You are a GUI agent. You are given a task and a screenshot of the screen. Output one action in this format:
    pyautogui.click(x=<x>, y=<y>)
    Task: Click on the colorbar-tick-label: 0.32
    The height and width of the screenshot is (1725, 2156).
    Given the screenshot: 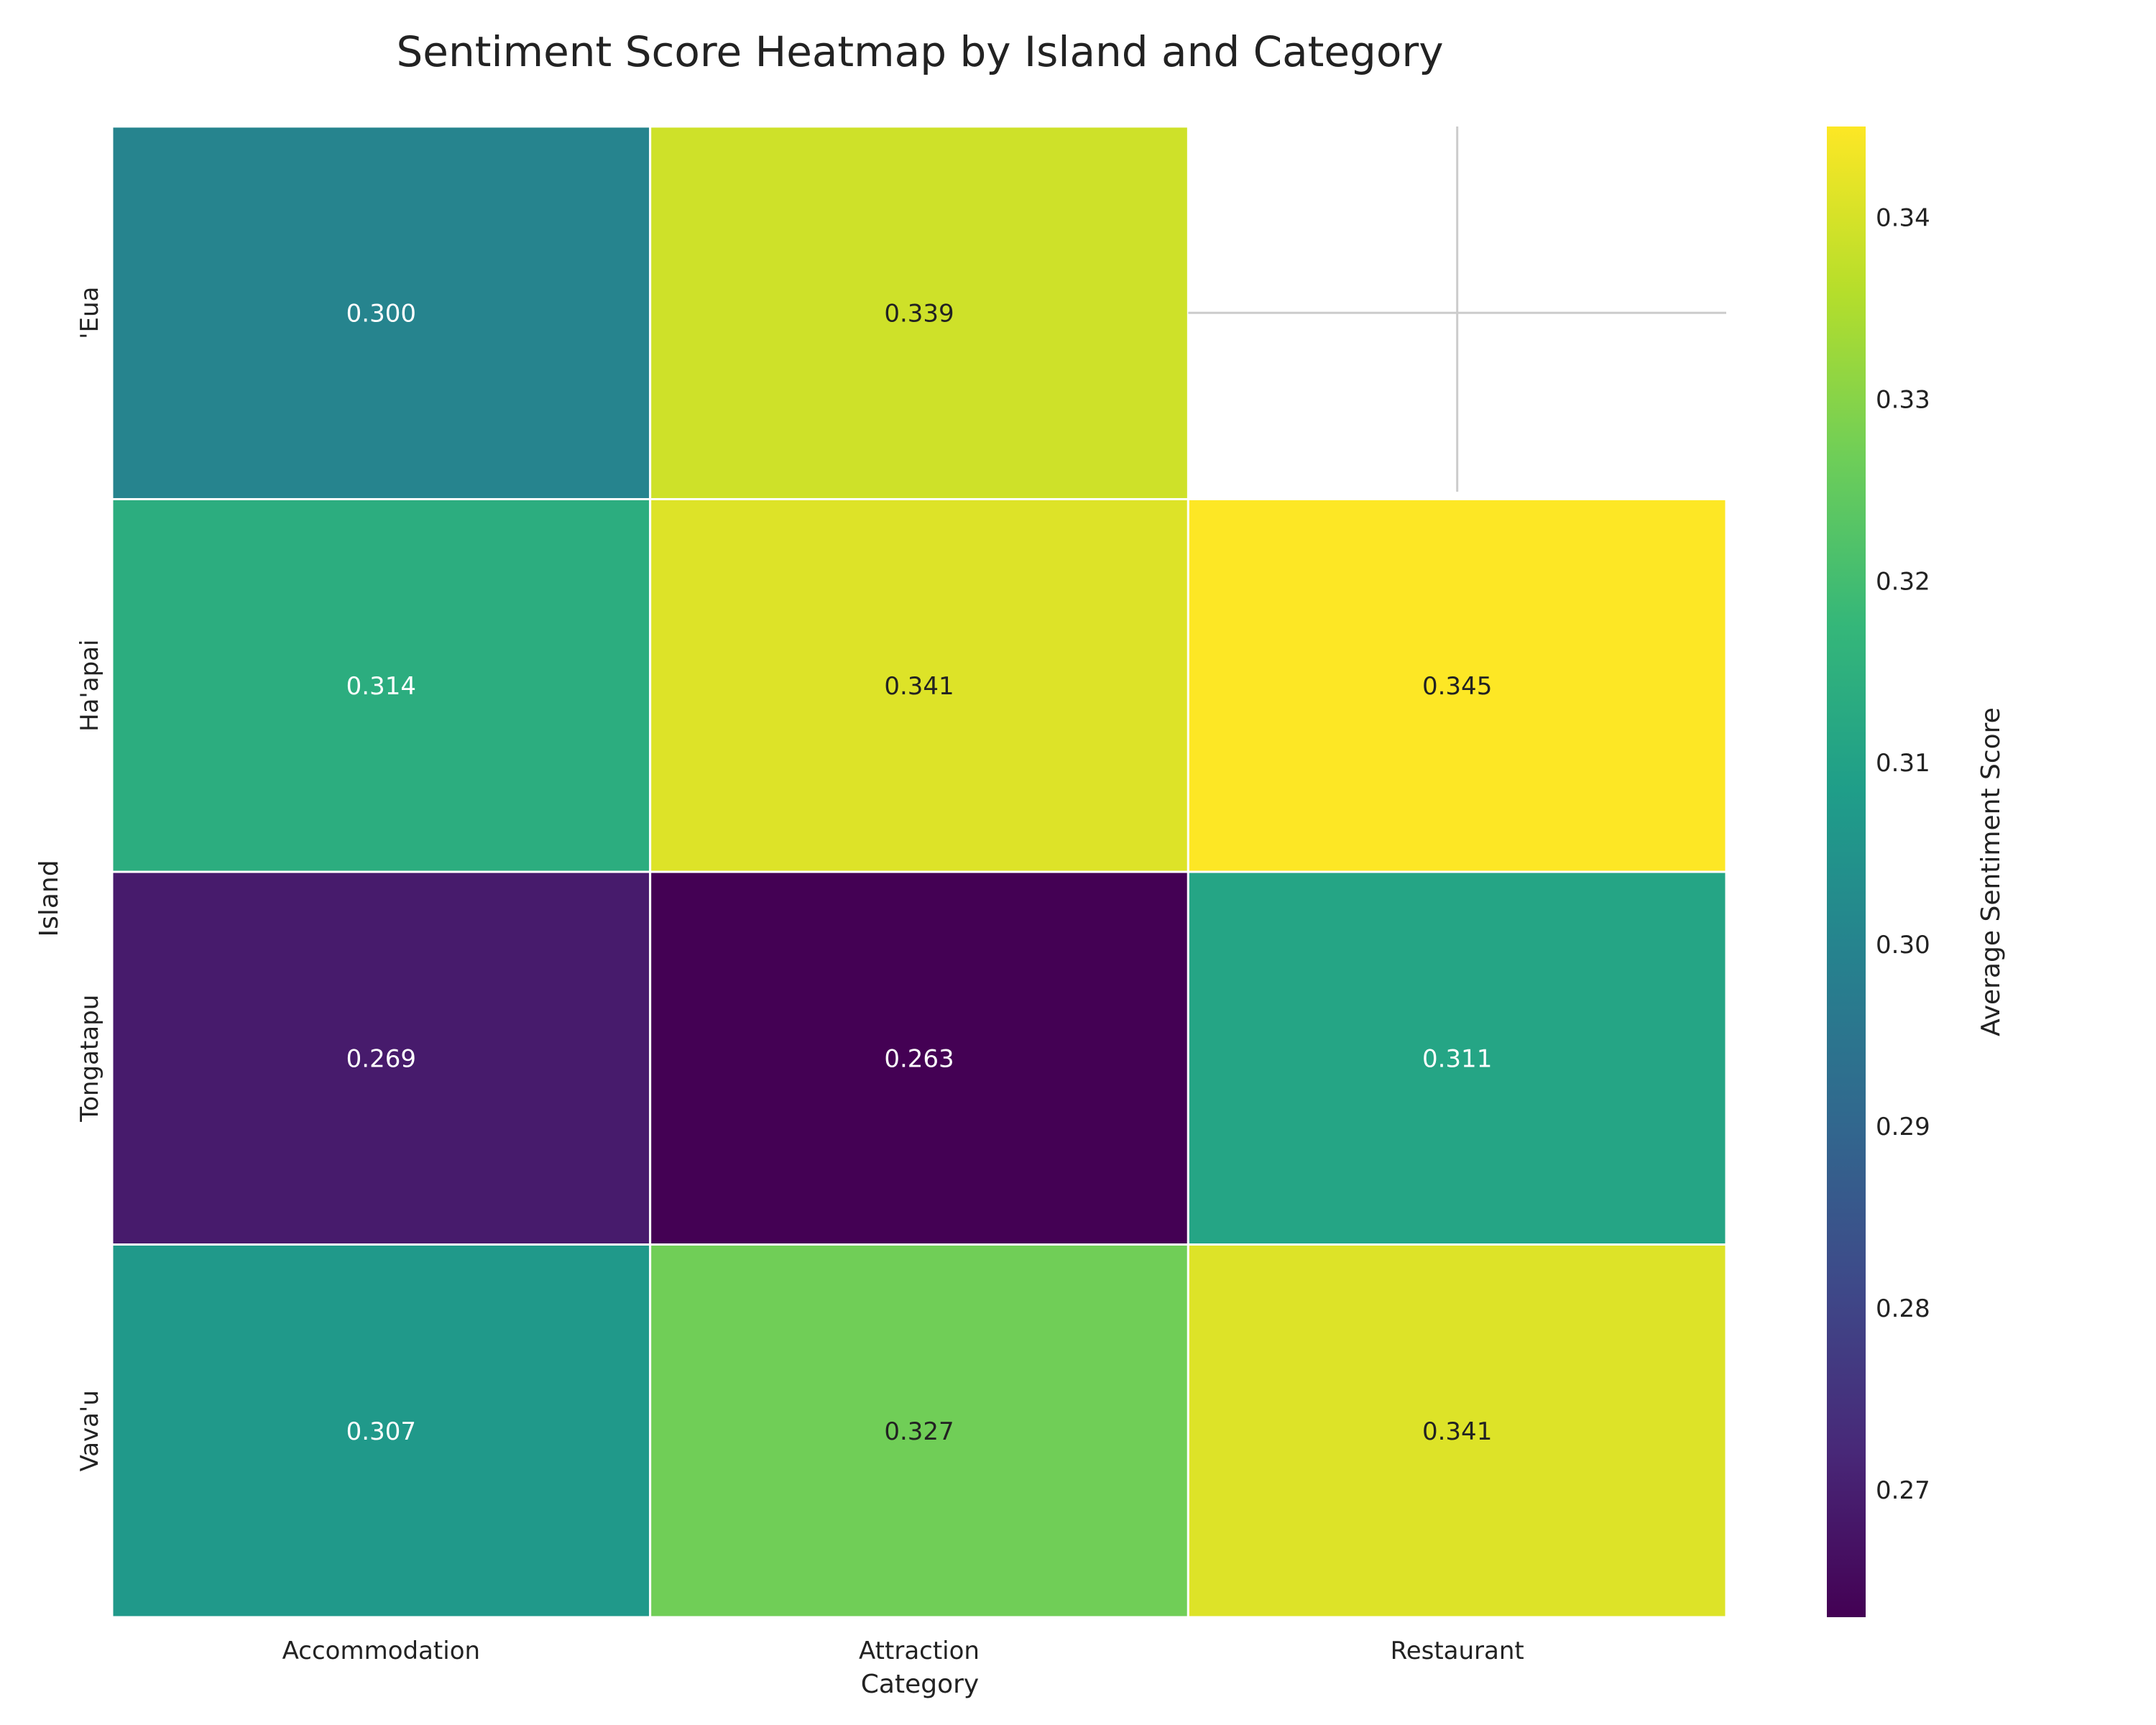 What is the action you would take?
    pyautogui.click(x=1903, y=581)
    